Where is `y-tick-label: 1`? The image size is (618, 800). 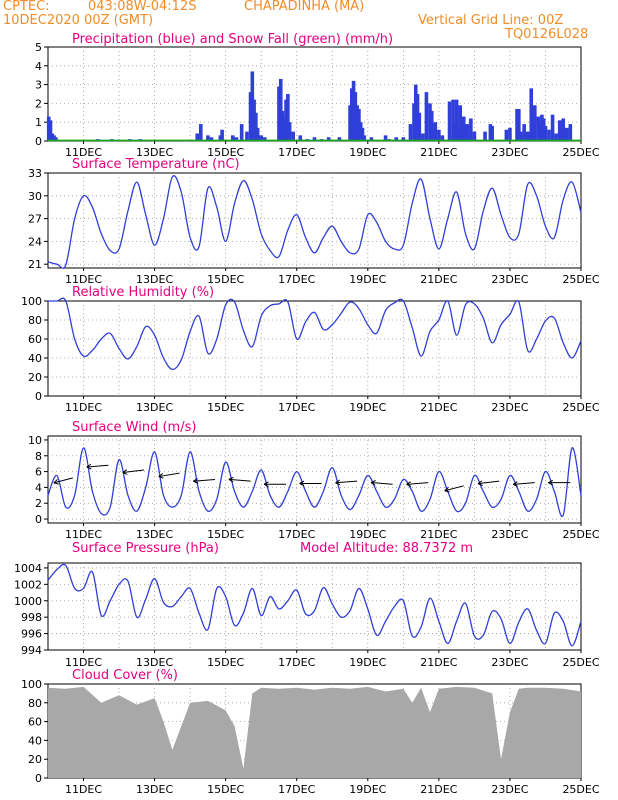 y-tick-label: 1 is located at coordinates (38, 122).